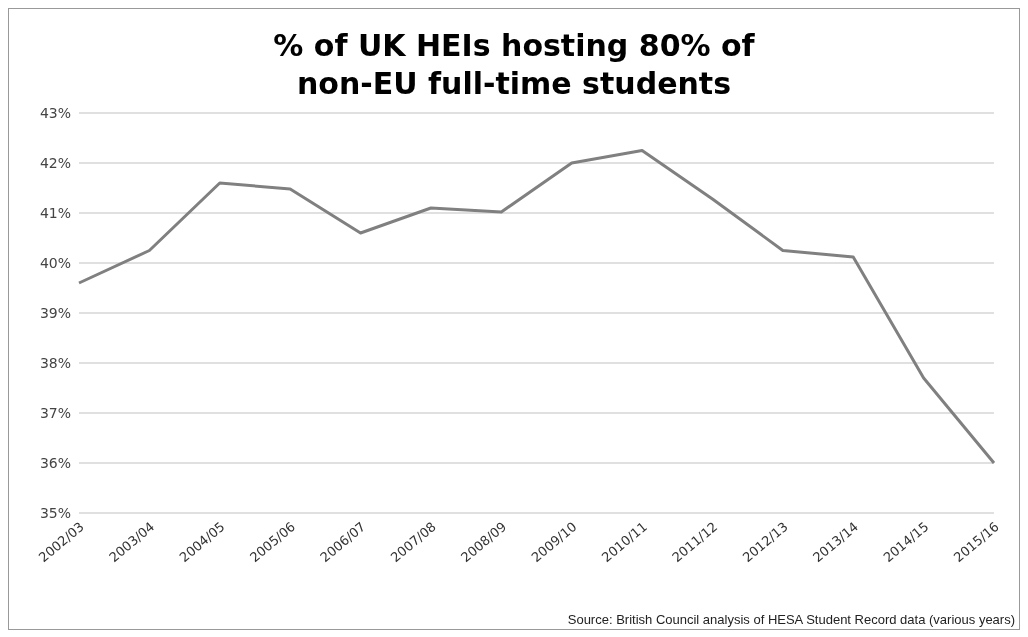 This screenshot has width=1028, height=637. I want to click on y-tick-label: 38%, so click(55, 362).